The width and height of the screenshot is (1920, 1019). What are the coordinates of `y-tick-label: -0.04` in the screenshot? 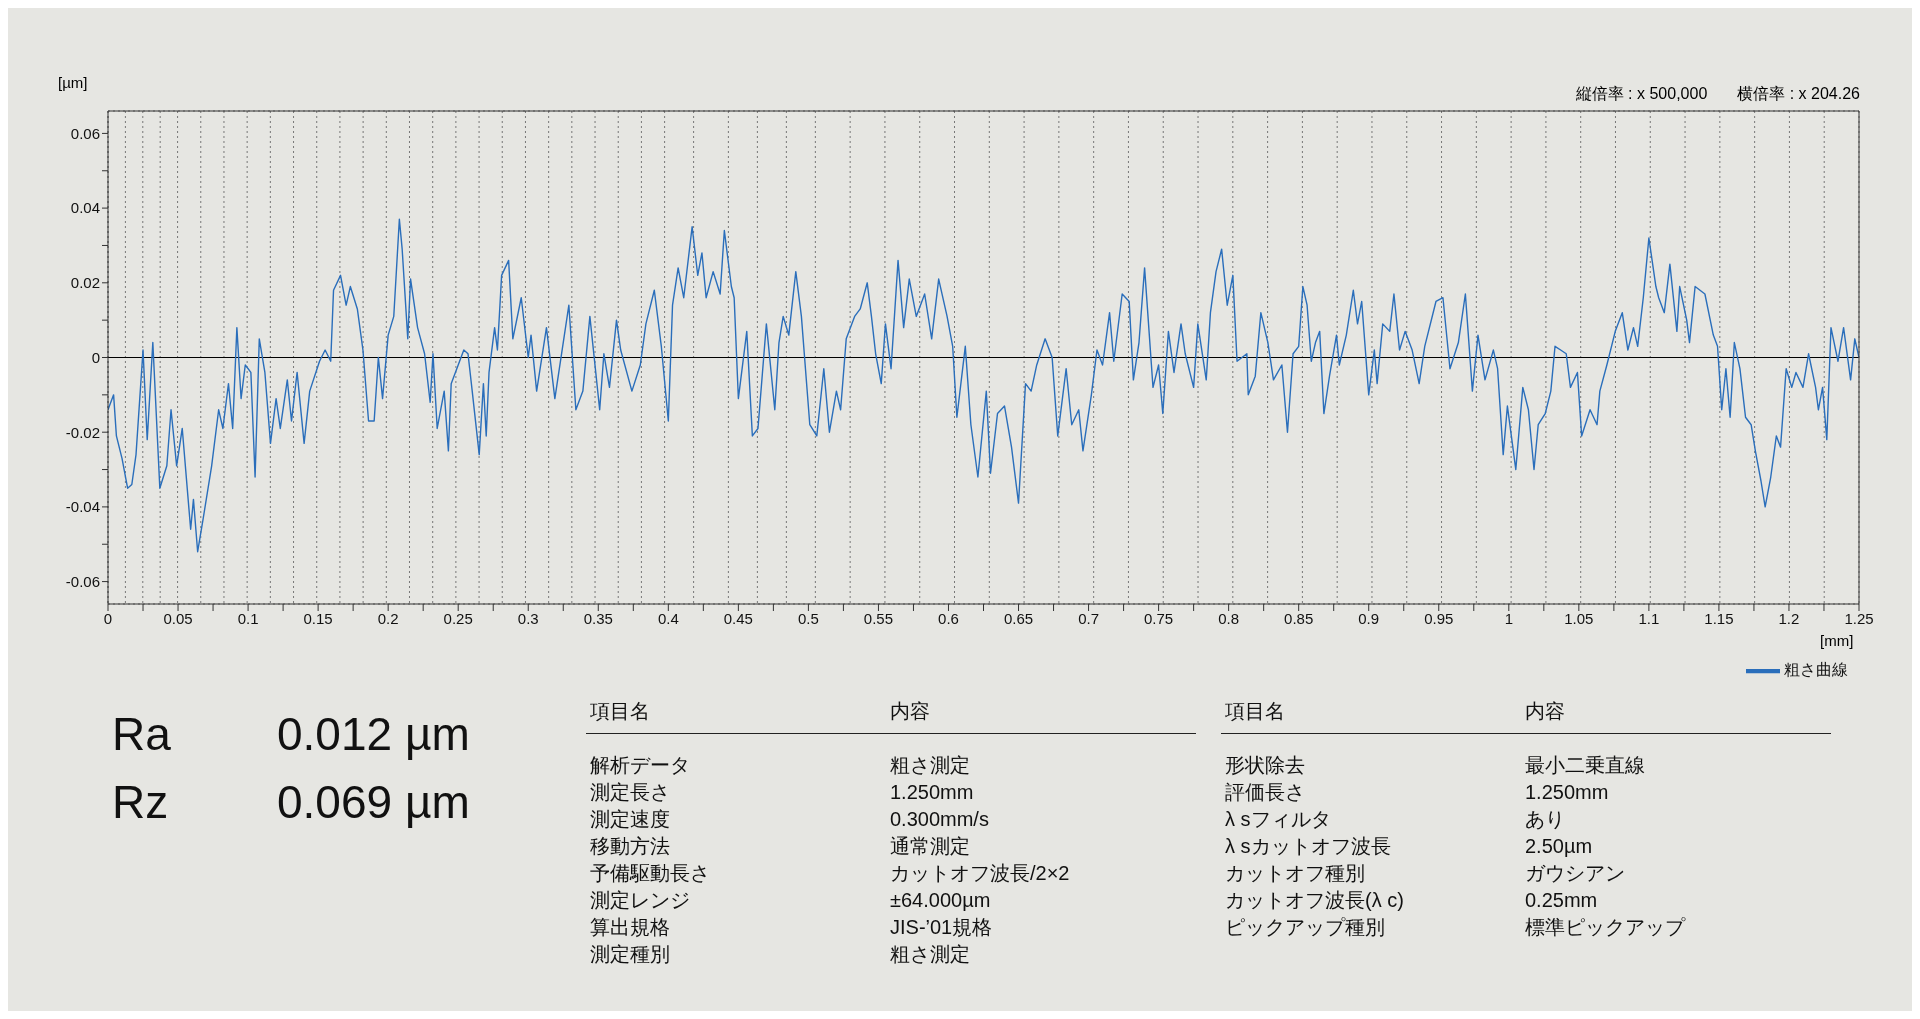 It's located at (82, 507).